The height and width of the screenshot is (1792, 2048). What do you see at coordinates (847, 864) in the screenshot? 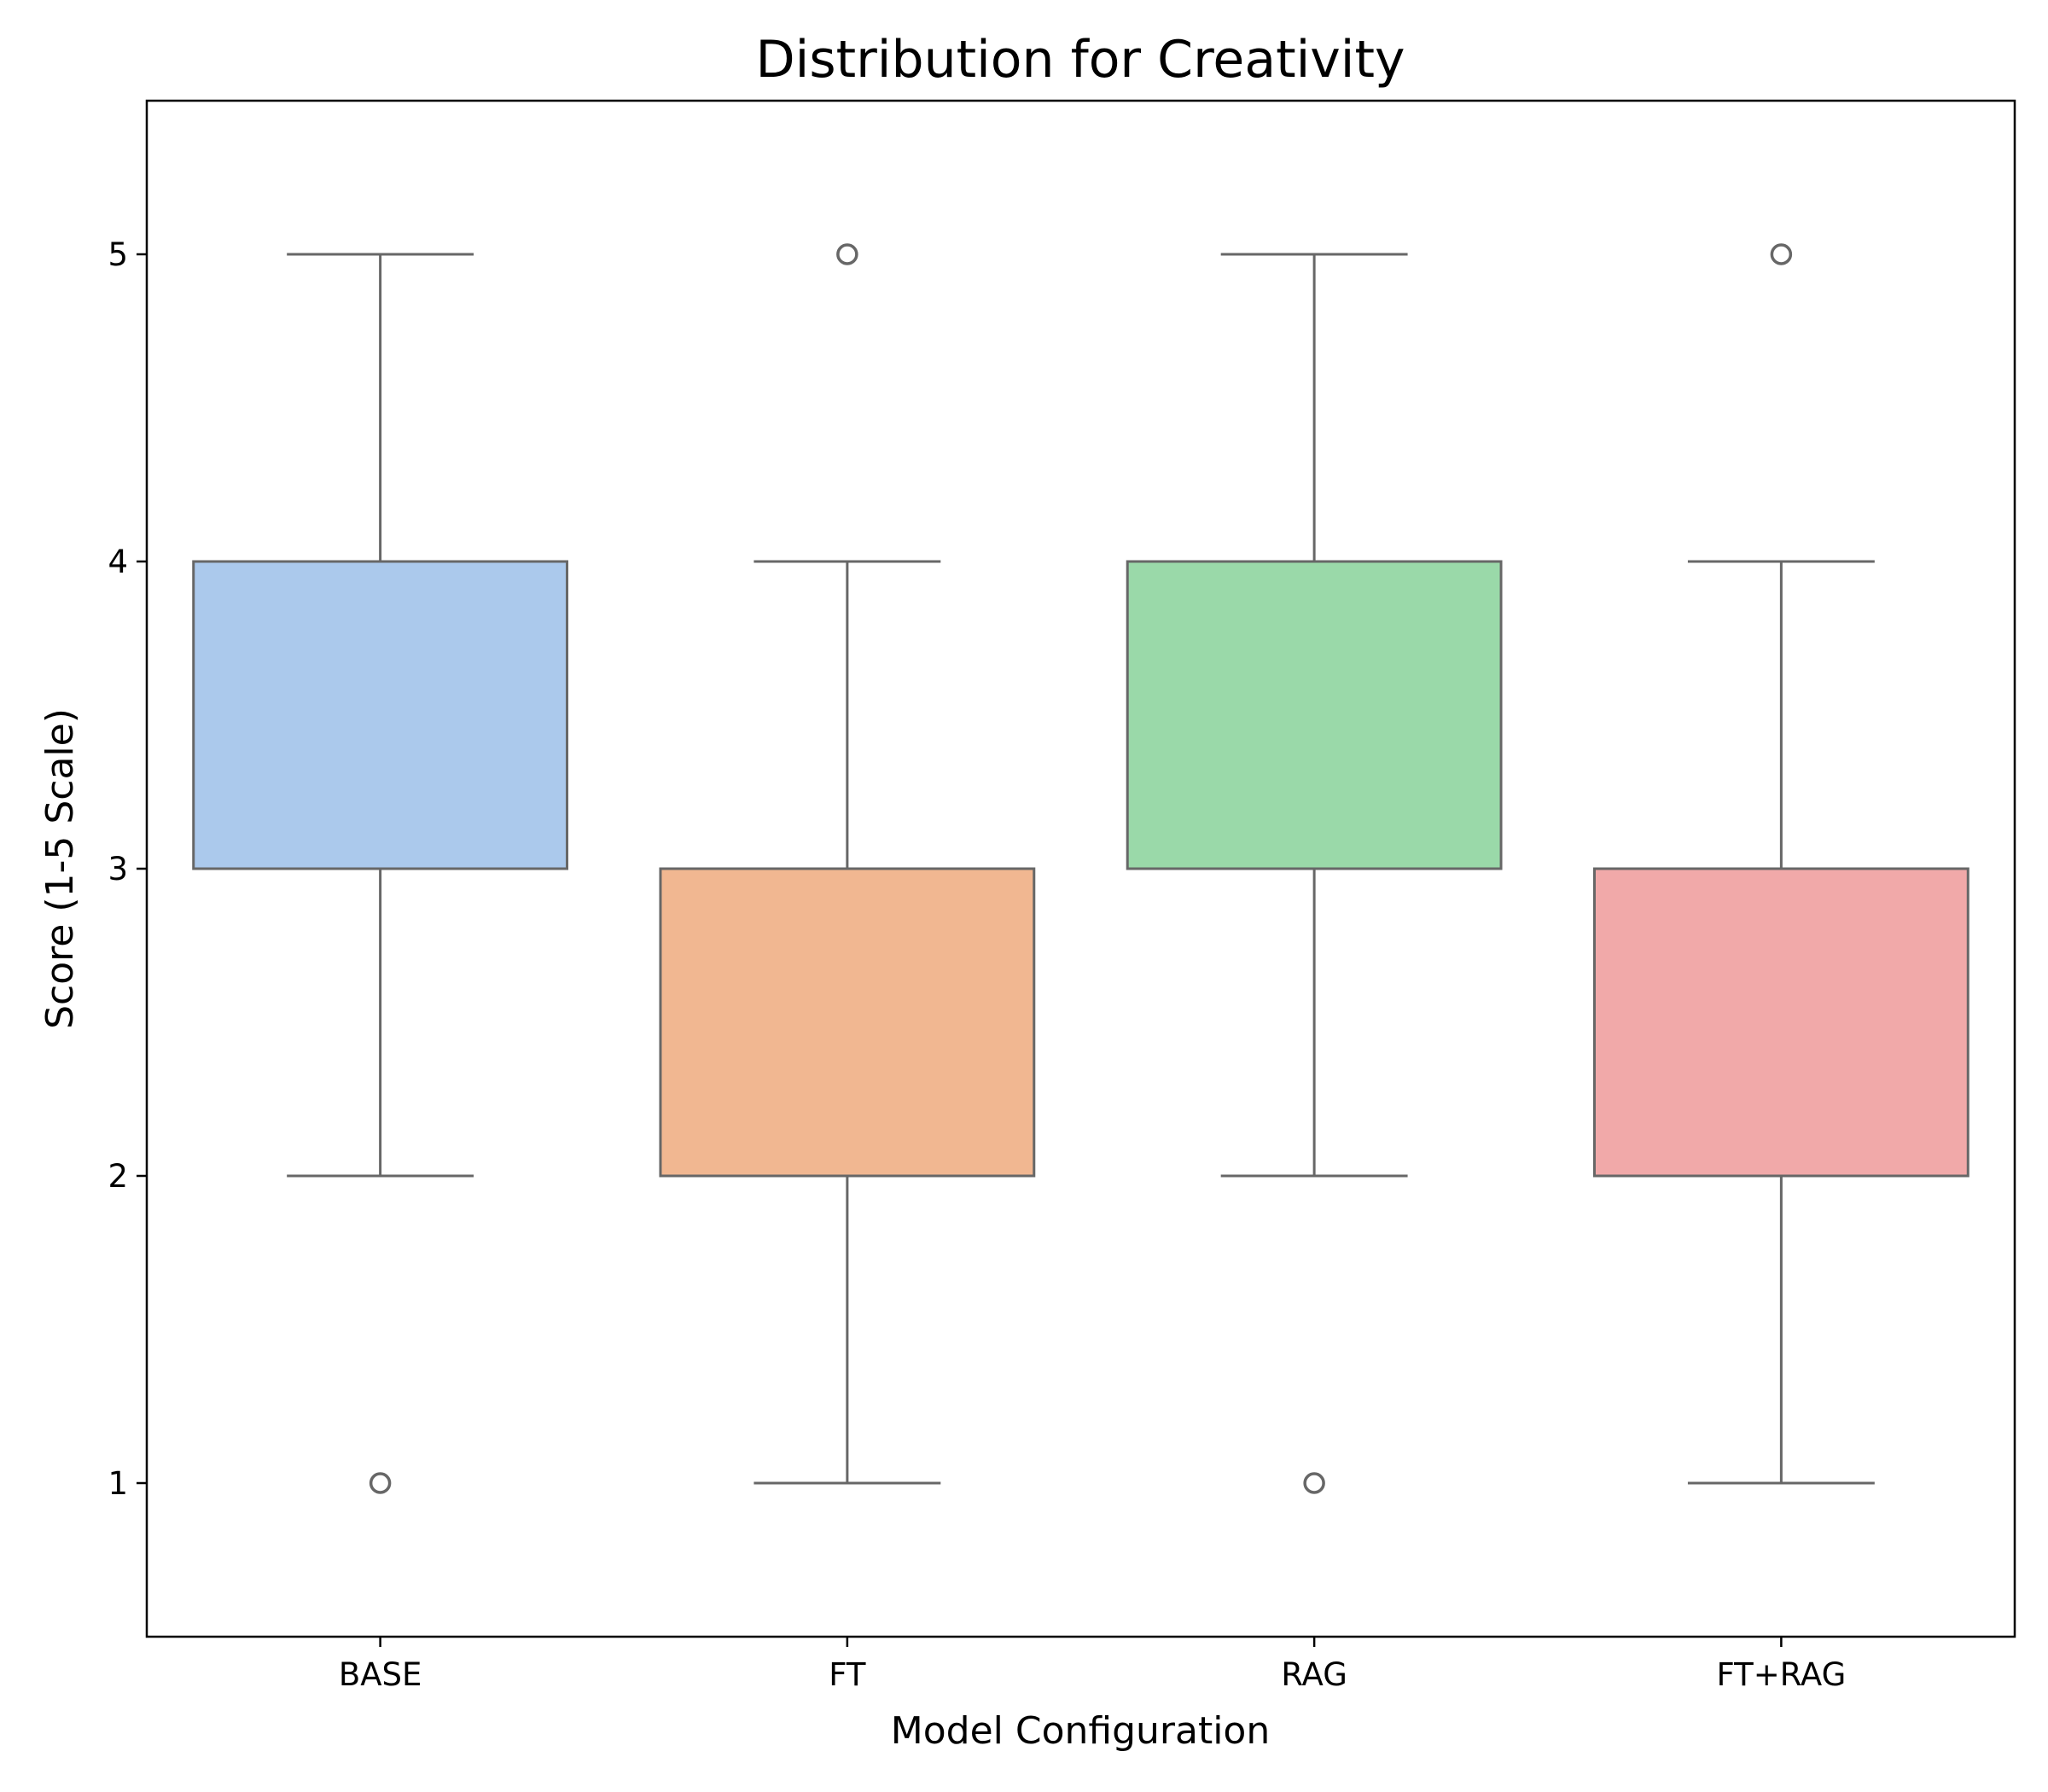
I see `box-group-ft` at bounding box center [847, 864].